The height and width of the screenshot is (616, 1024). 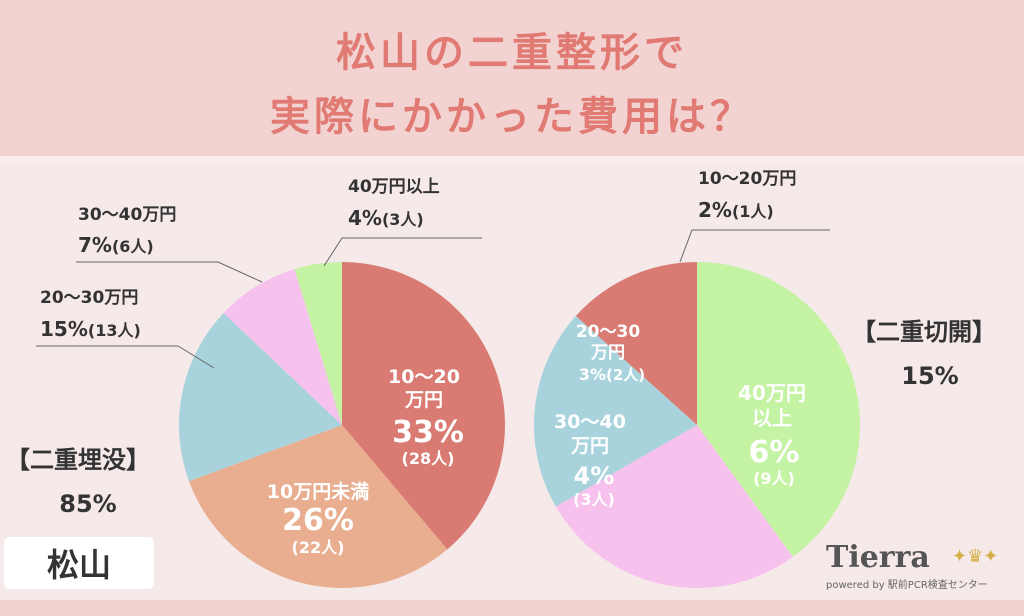 I want to click on right-label-1020-name: 10〜20万円, so click(x=747, y=179).